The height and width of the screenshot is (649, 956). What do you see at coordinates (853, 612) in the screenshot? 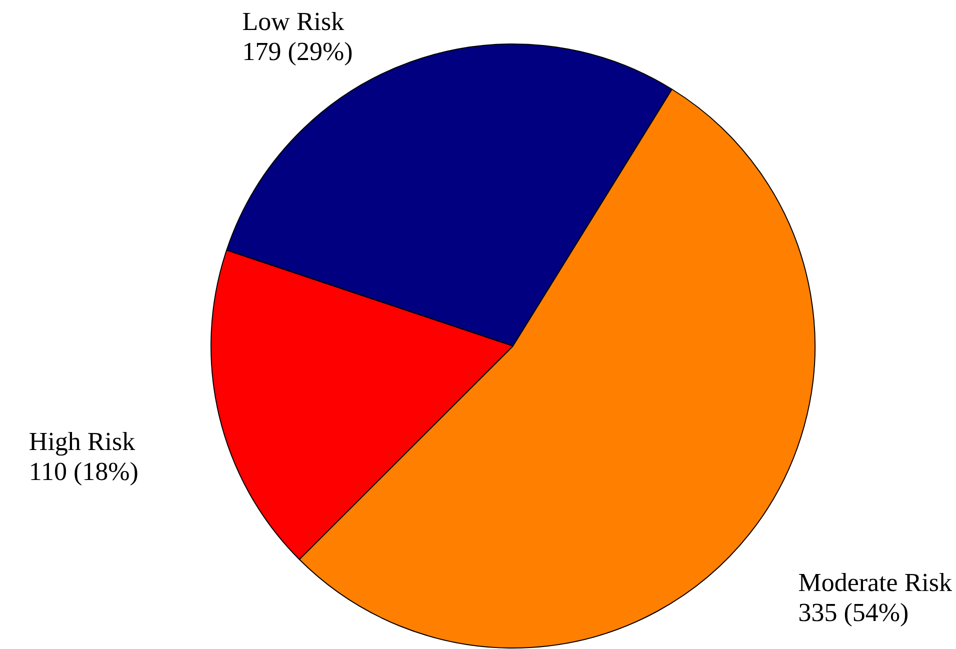
I see `data-label: 335 (54%)` at bounding box center [853, 612].